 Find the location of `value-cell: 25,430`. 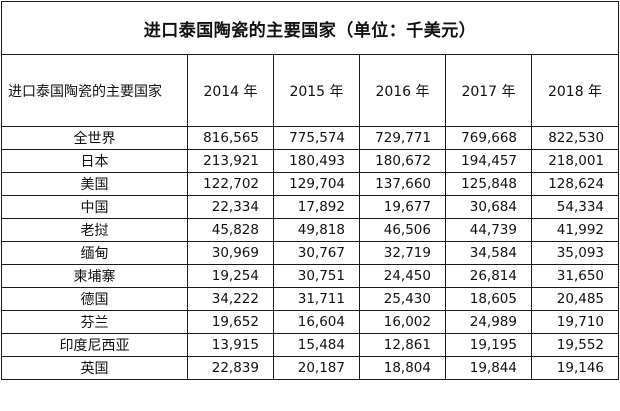

value-cell: 25,430 is located at coordinates (402, 299).